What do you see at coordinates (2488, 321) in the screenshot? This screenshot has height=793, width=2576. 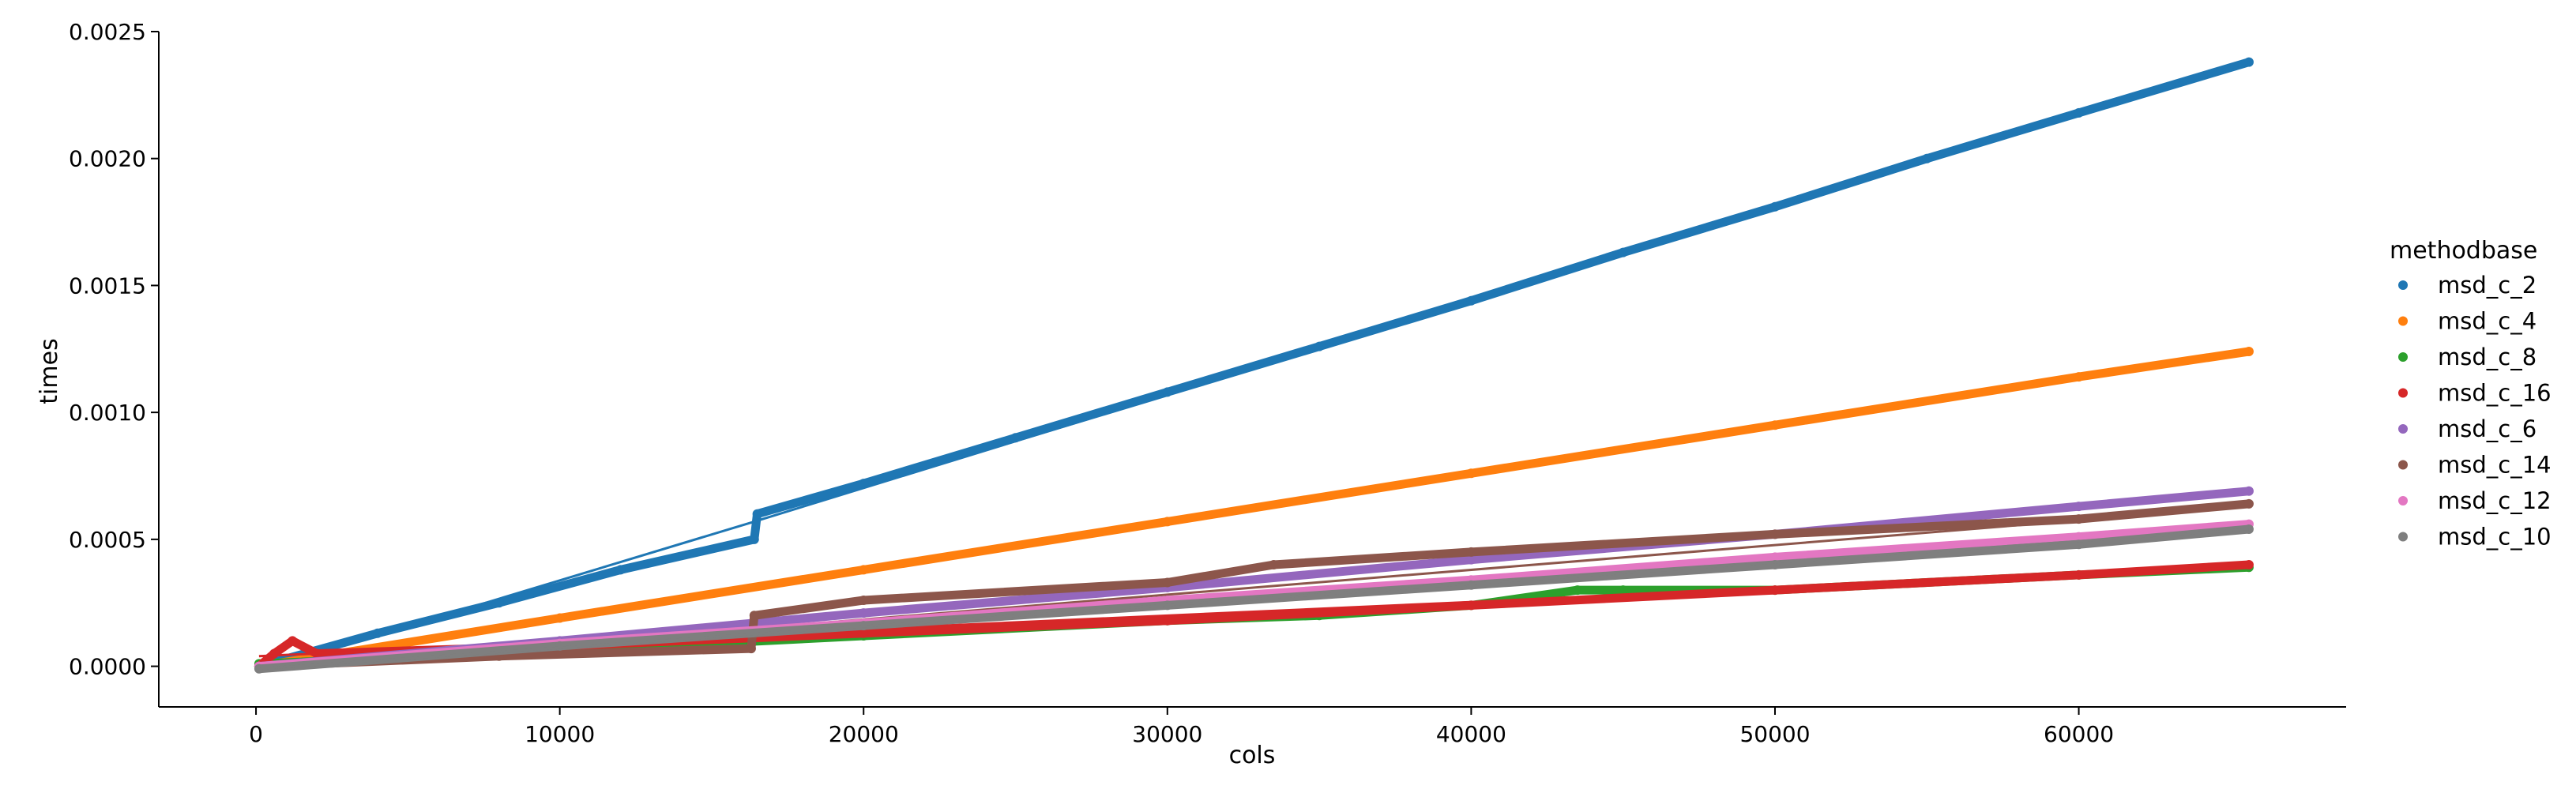 I see `legend-label: msd_c_4` at bounding box center [2488, 321].